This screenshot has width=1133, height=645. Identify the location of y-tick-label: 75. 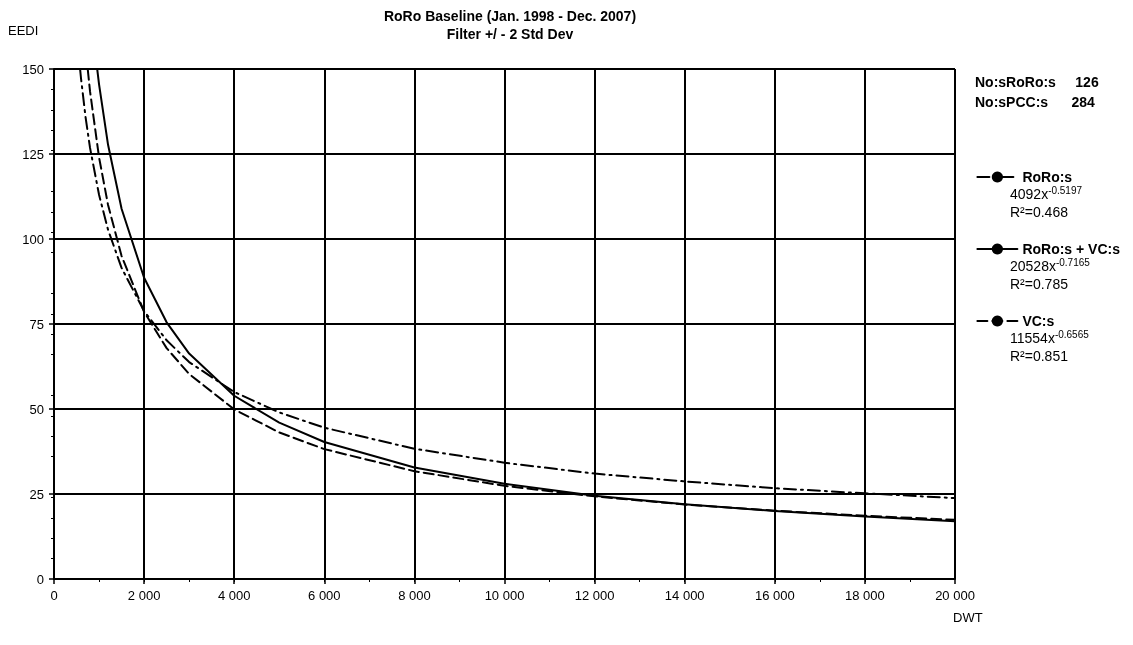
(36, 324).